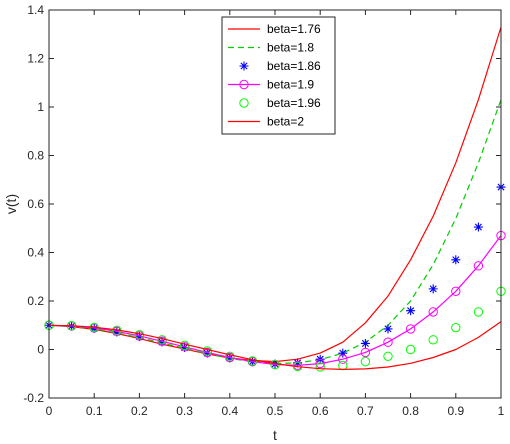 This screenshot has height=444, width=510. Describe the element at coordinates (40, 107) in the screenshot. I see `y-tick-label: 1` at that location.